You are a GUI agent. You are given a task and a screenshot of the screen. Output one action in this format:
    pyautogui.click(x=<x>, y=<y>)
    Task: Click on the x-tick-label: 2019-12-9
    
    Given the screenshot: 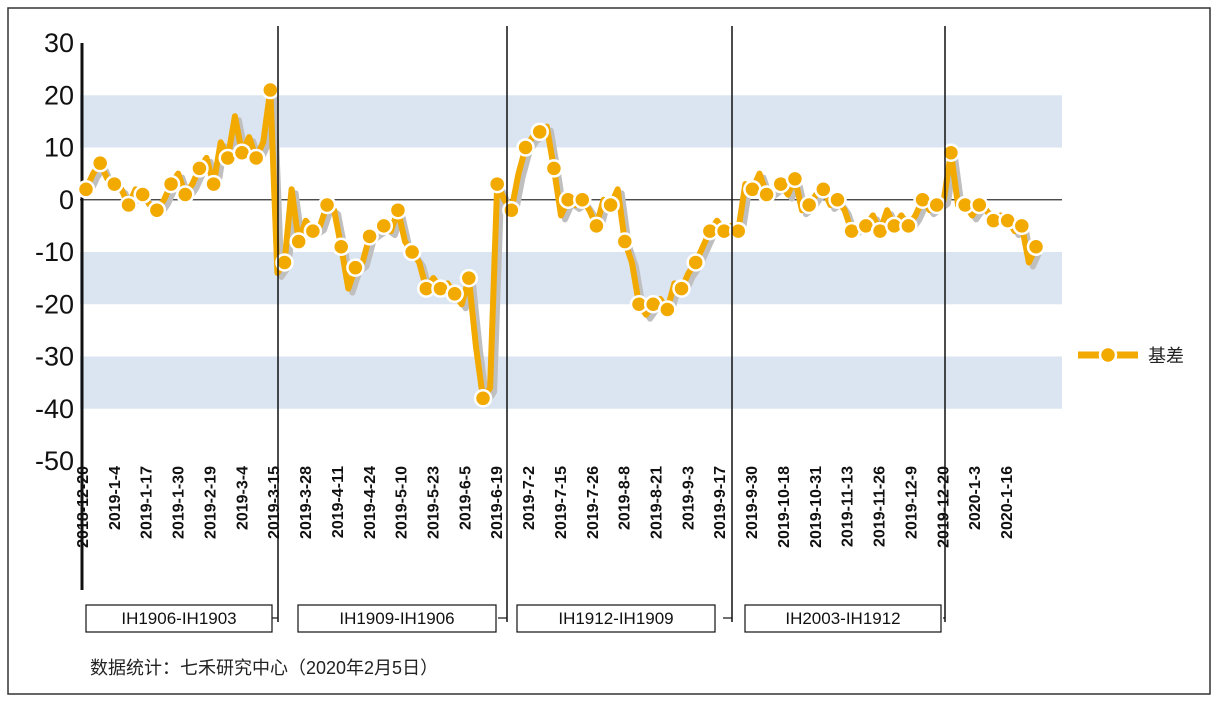 What is the action you would take?
    pyautogui.click(x=911, y=502)
    